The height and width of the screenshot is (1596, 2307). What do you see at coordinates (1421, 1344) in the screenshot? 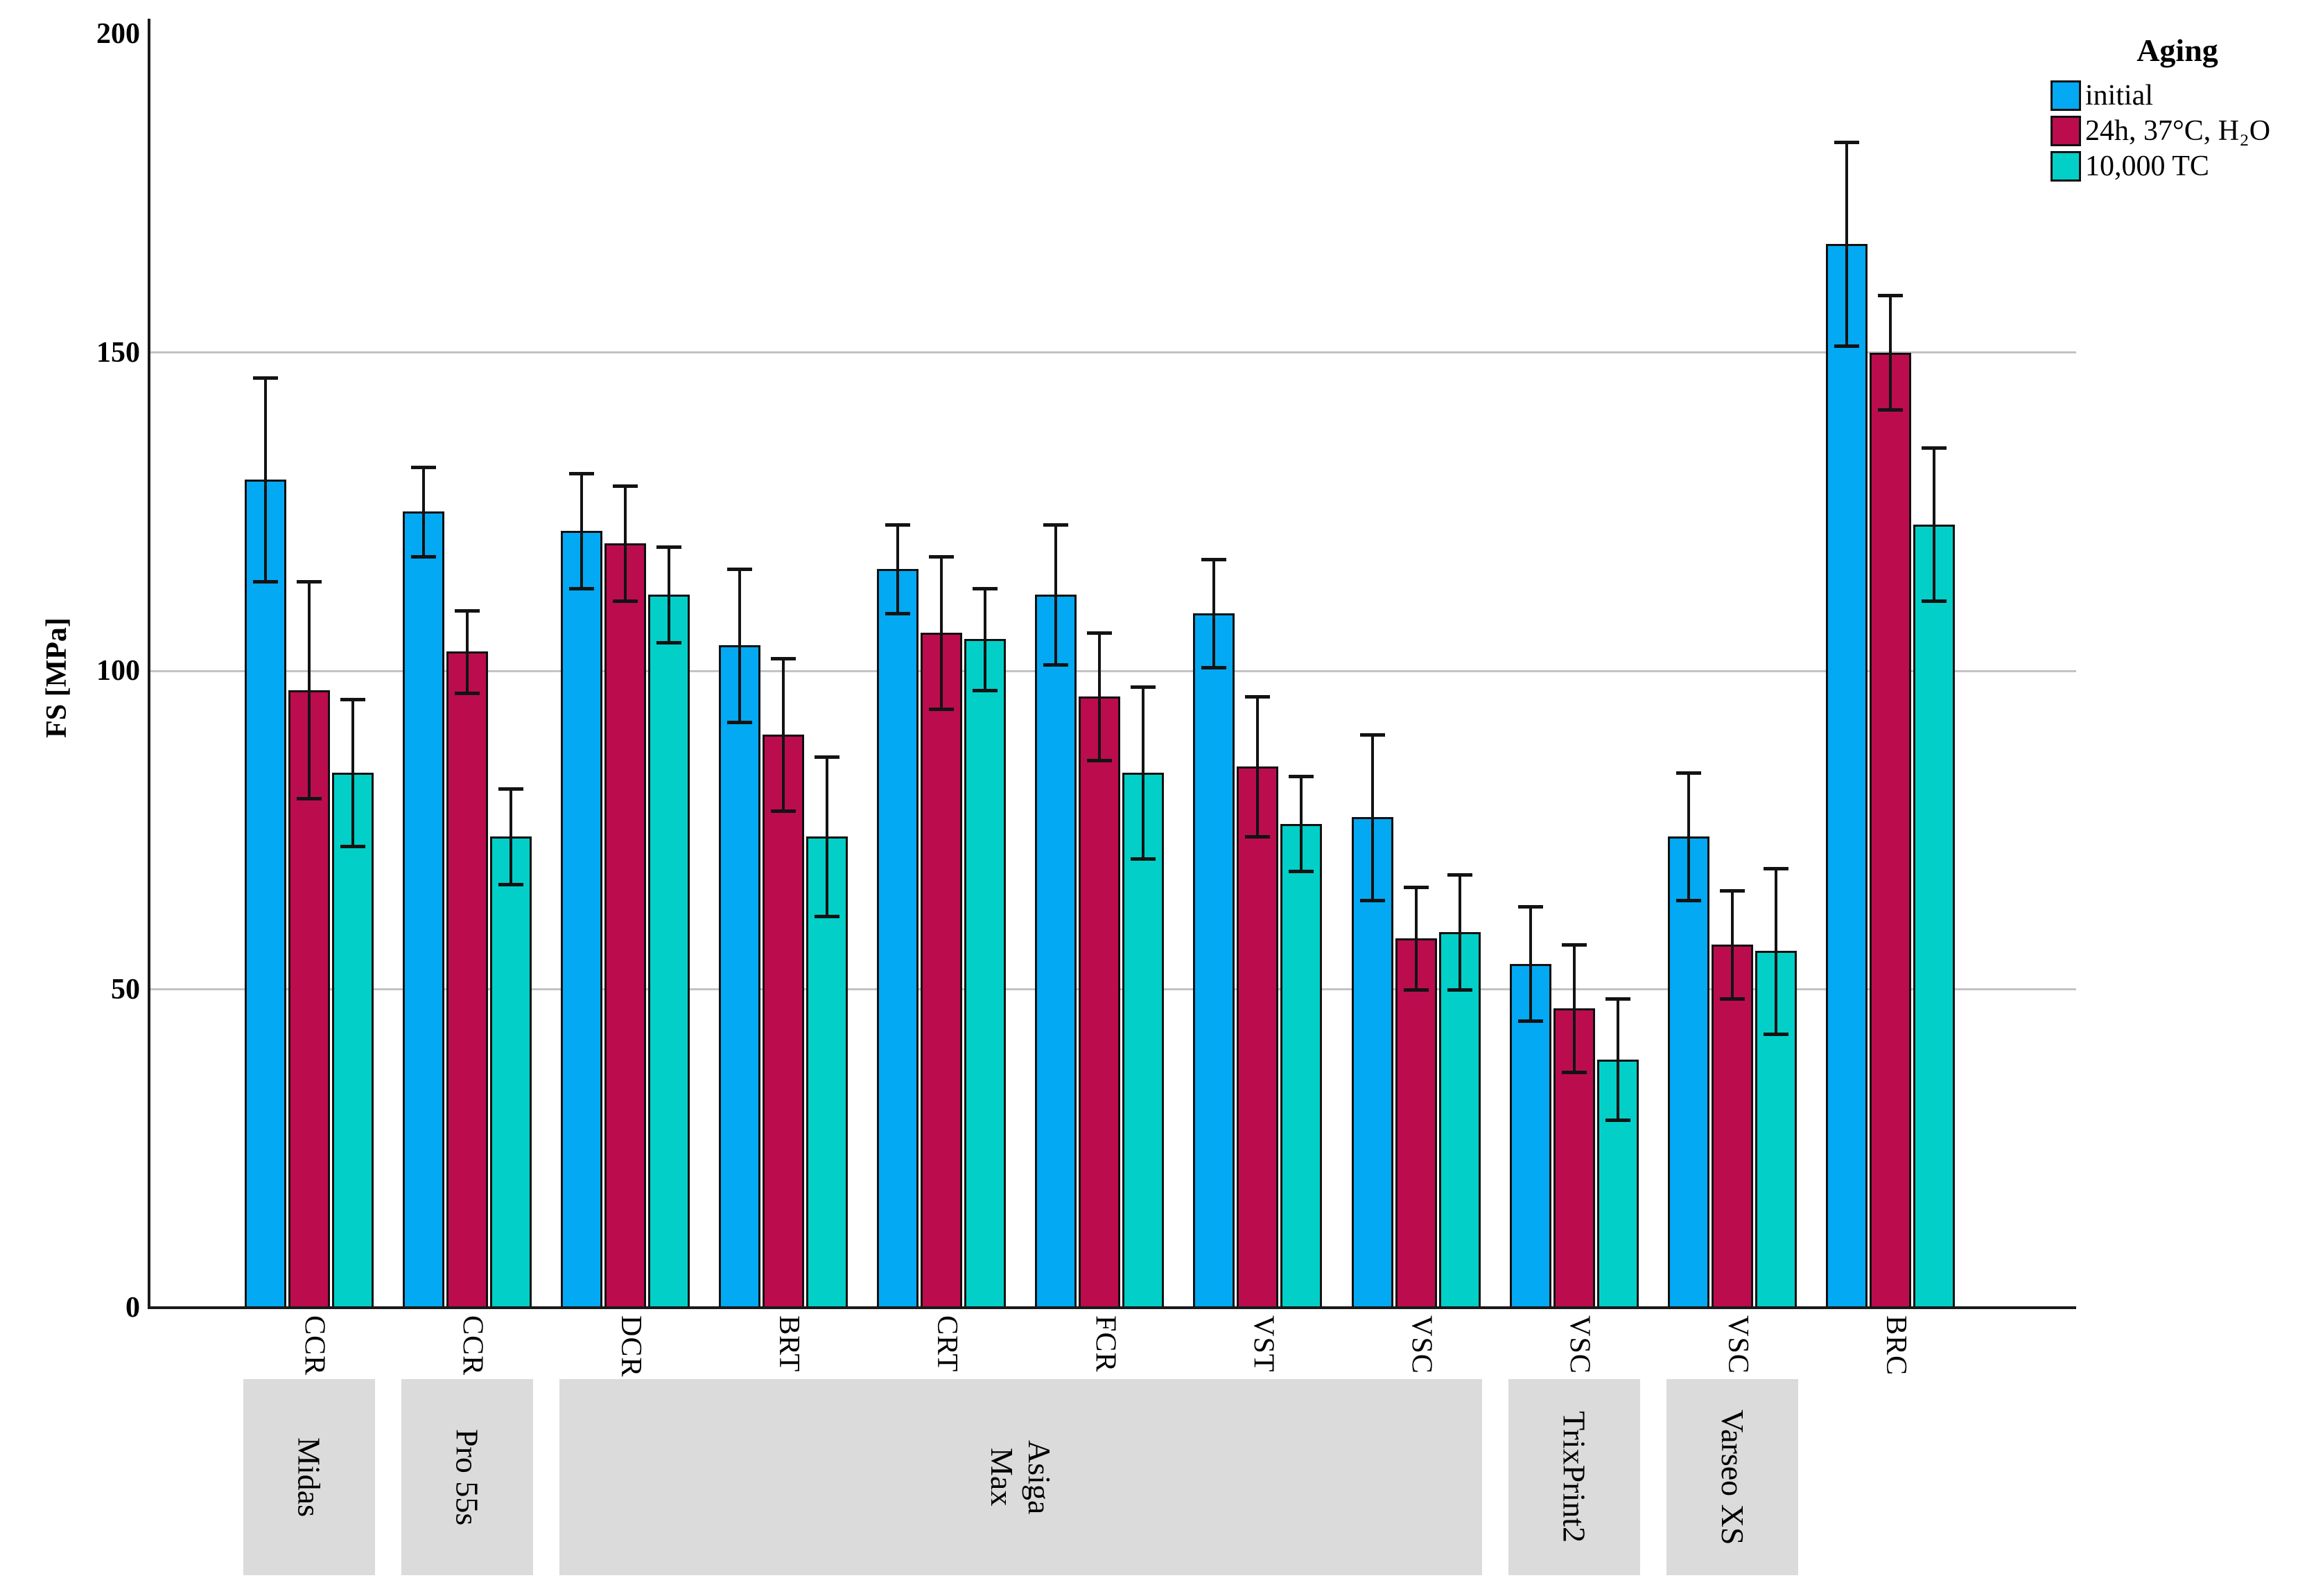
I see `x-category-label-7-vsc: VSC` at bounding box center [1421, 1344].